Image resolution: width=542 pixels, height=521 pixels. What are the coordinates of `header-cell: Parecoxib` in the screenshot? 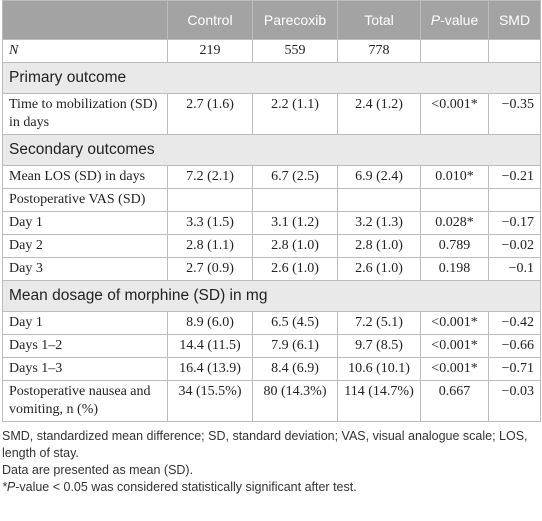 It's located at (295, 20).